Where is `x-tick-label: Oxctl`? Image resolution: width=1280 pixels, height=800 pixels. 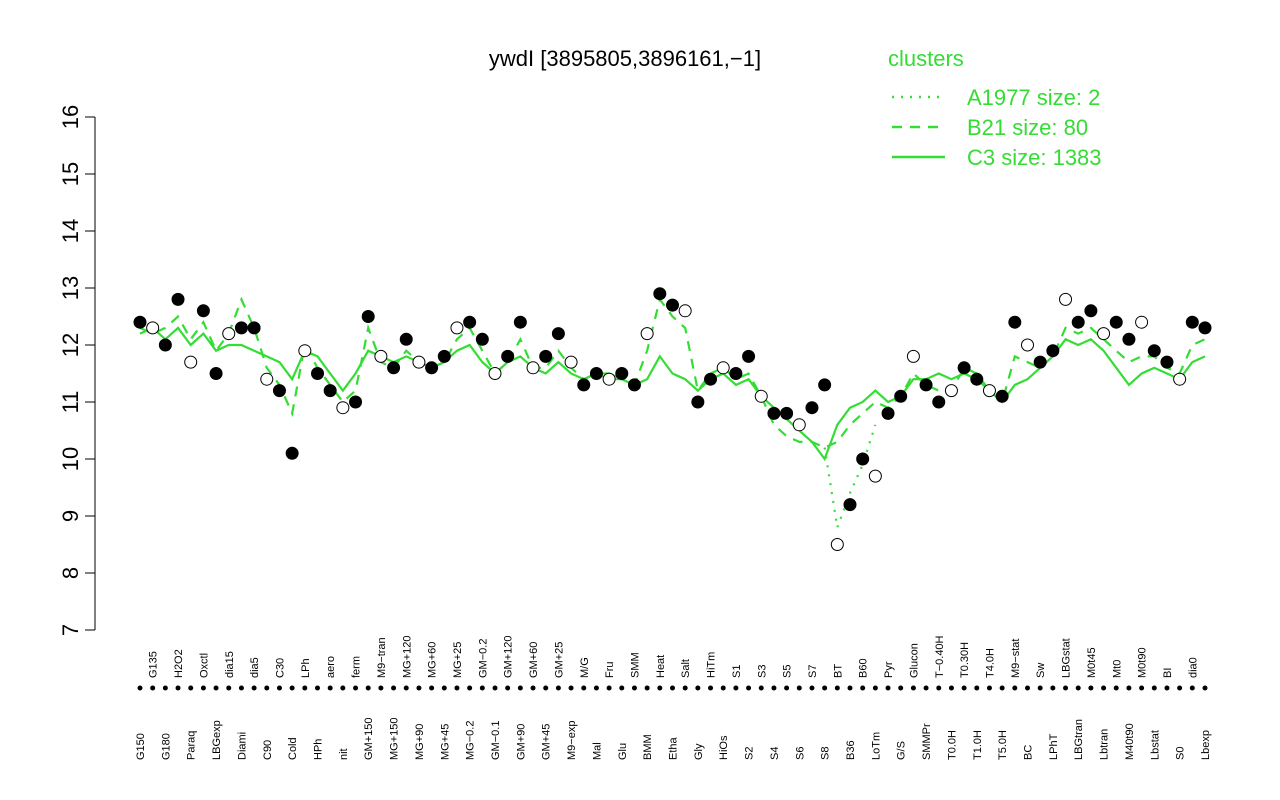
x-tick-label: Oxctl is located at coordinates (204, 665).